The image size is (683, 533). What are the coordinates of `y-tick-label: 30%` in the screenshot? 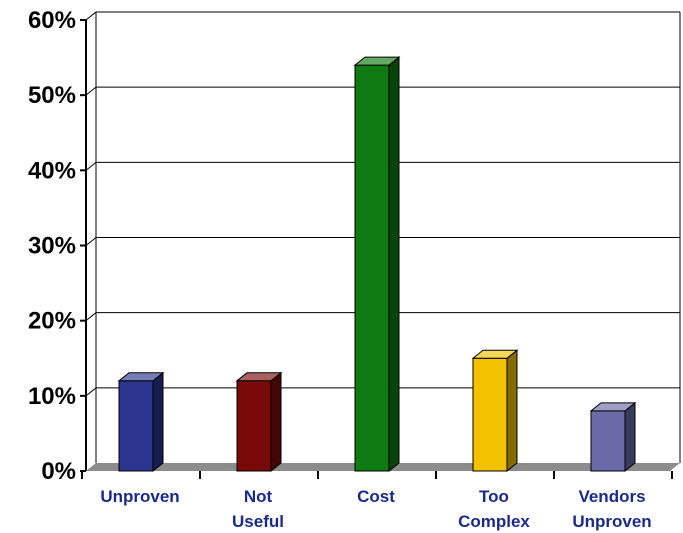 It's located at (52, 246).